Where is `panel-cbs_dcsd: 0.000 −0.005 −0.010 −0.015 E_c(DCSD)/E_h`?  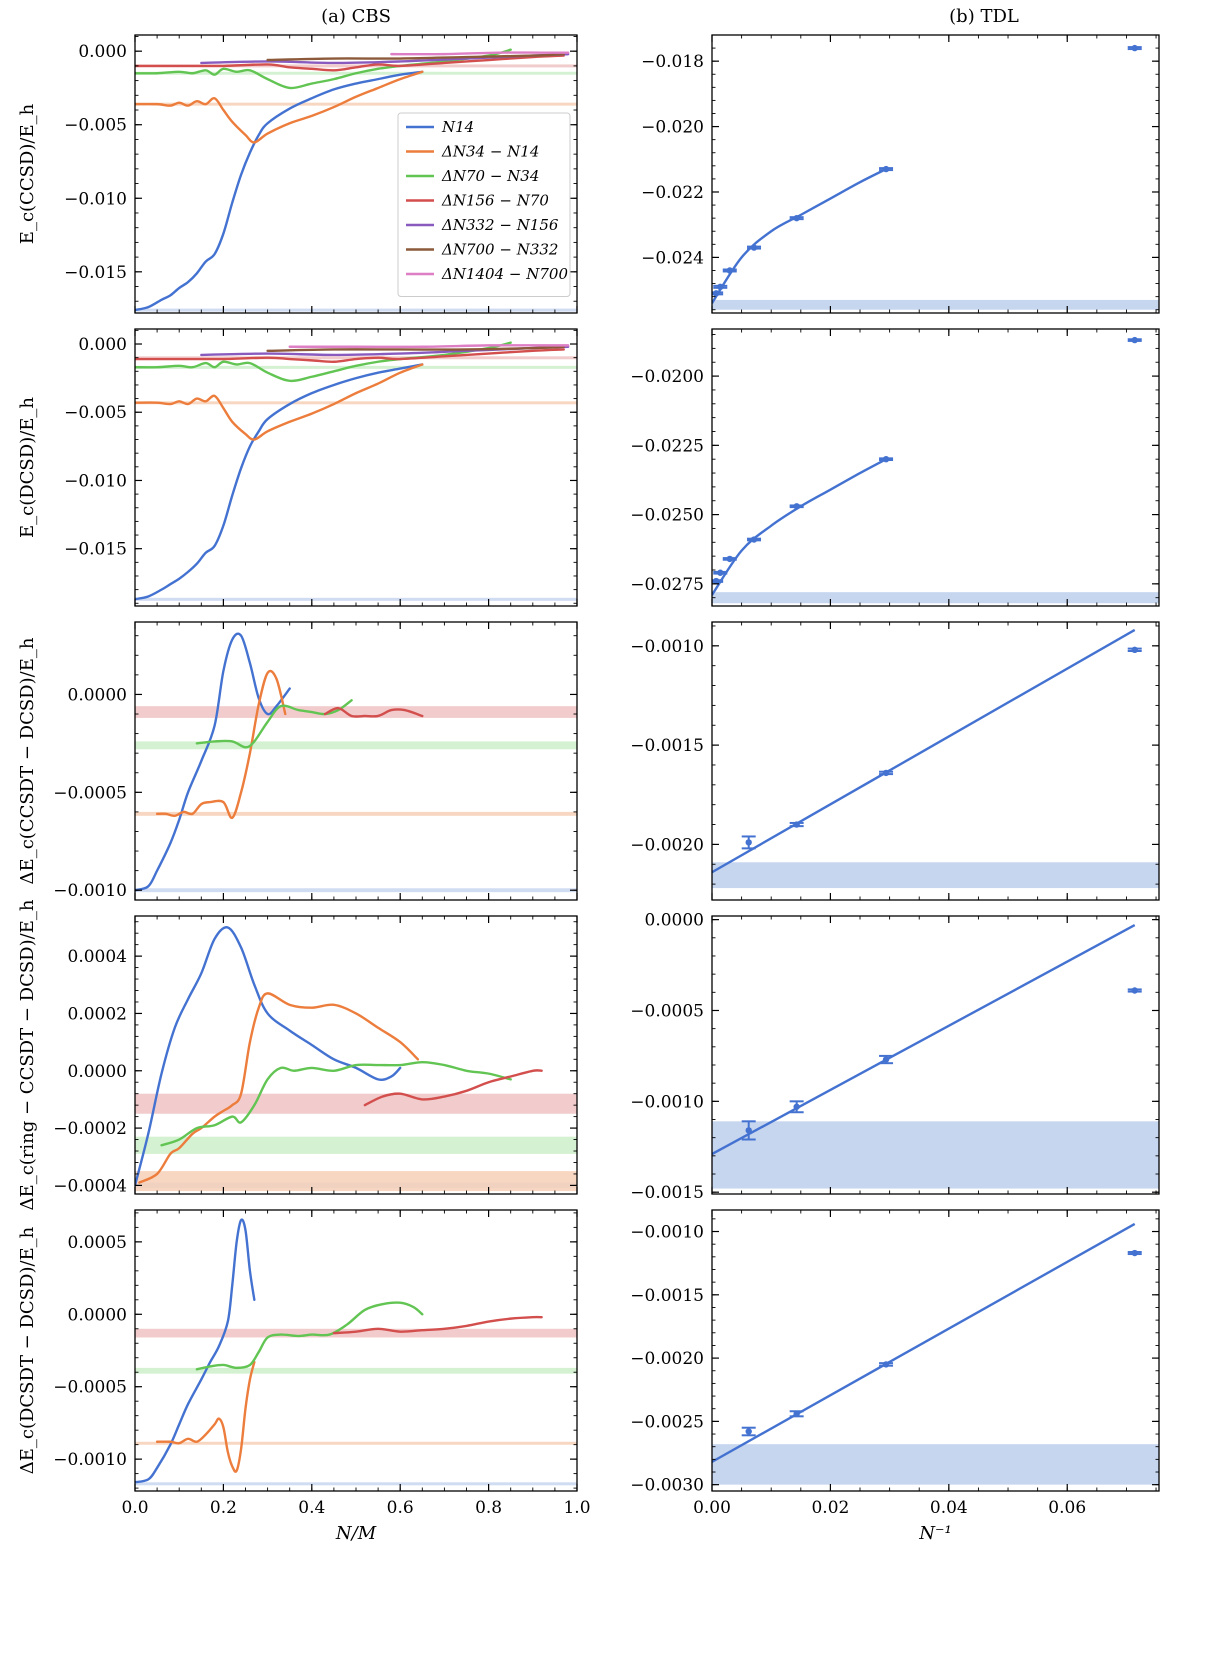 panel-cbs_dcsd: 0.000 −0.005 −0.010 −0.015 E_c(DCSD)/E_h is located at coordinates (297, 467).